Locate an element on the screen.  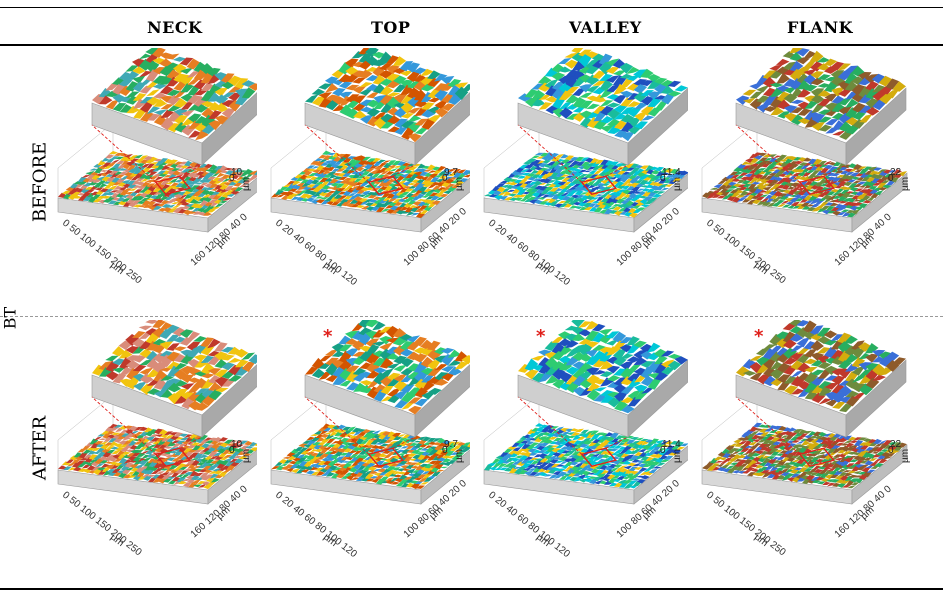
side-label: BT is located at coordinates (10, 318).